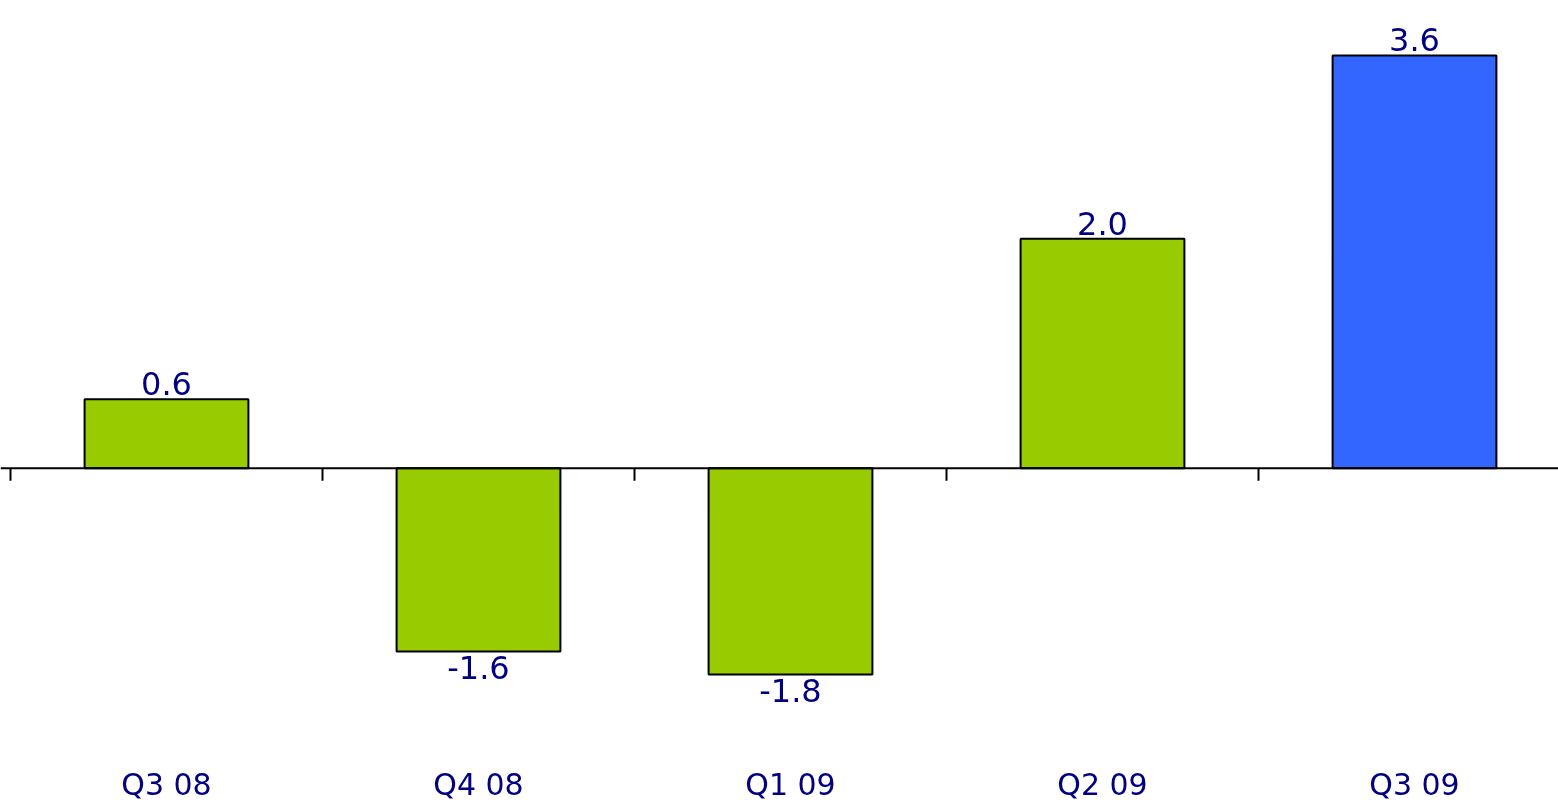 The width and height of the screenshot is (1558, 805). I want to click on data-label: 3.6, so click(1414, 40).